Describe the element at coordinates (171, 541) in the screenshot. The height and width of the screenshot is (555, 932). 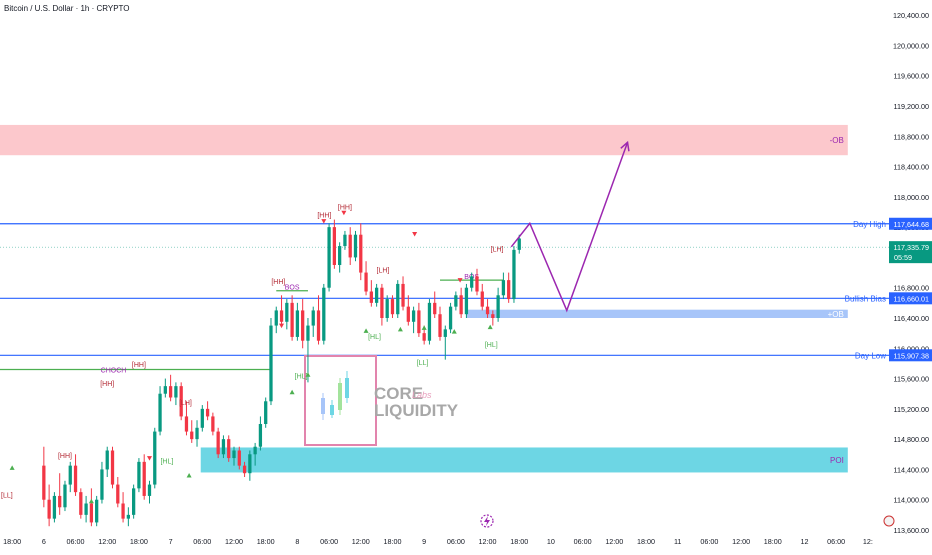
I see `x-tick-label: 7` at that location.